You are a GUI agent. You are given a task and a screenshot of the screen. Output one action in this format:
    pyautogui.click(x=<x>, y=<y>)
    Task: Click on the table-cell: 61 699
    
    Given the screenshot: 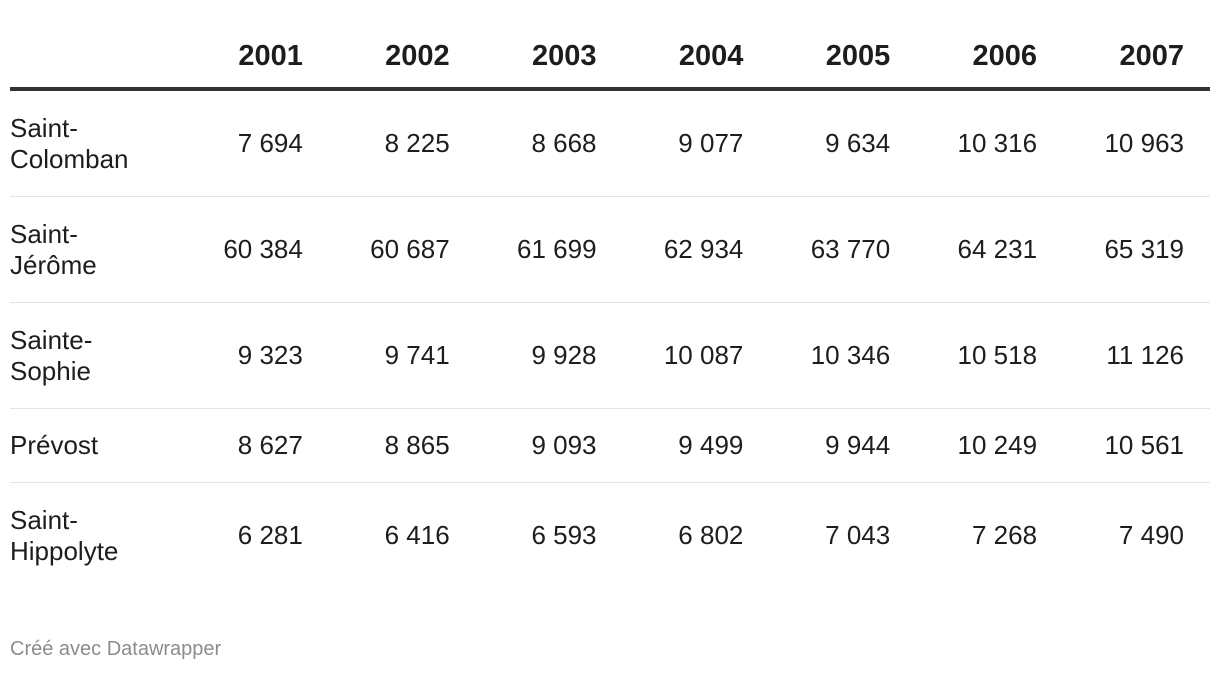 What is the action you would take?
    pyautogui.click(x=549, y=249)
    